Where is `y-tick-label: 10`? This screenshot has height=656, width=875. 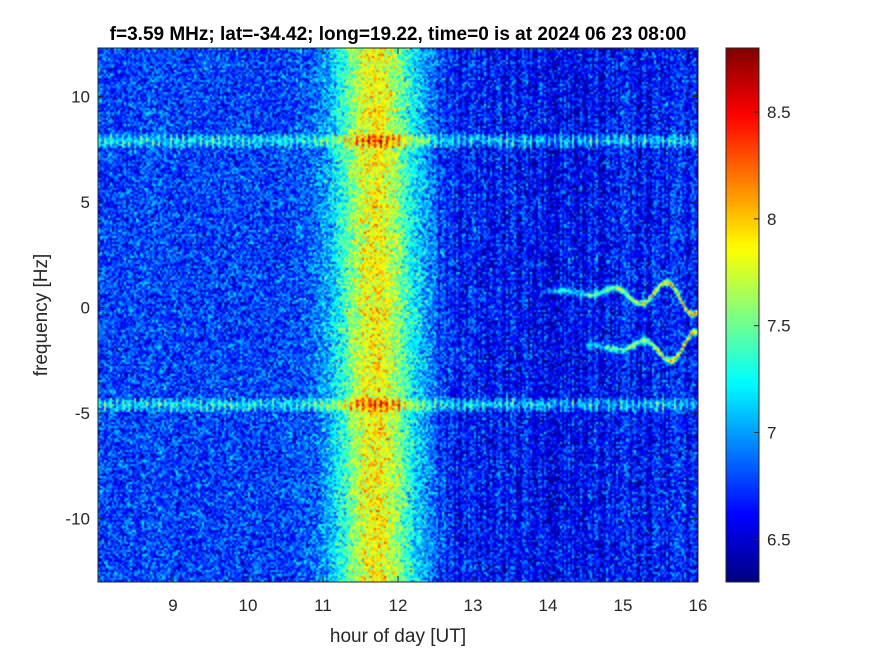
y-tick-label: 10 is located at coordinates (80, 97).